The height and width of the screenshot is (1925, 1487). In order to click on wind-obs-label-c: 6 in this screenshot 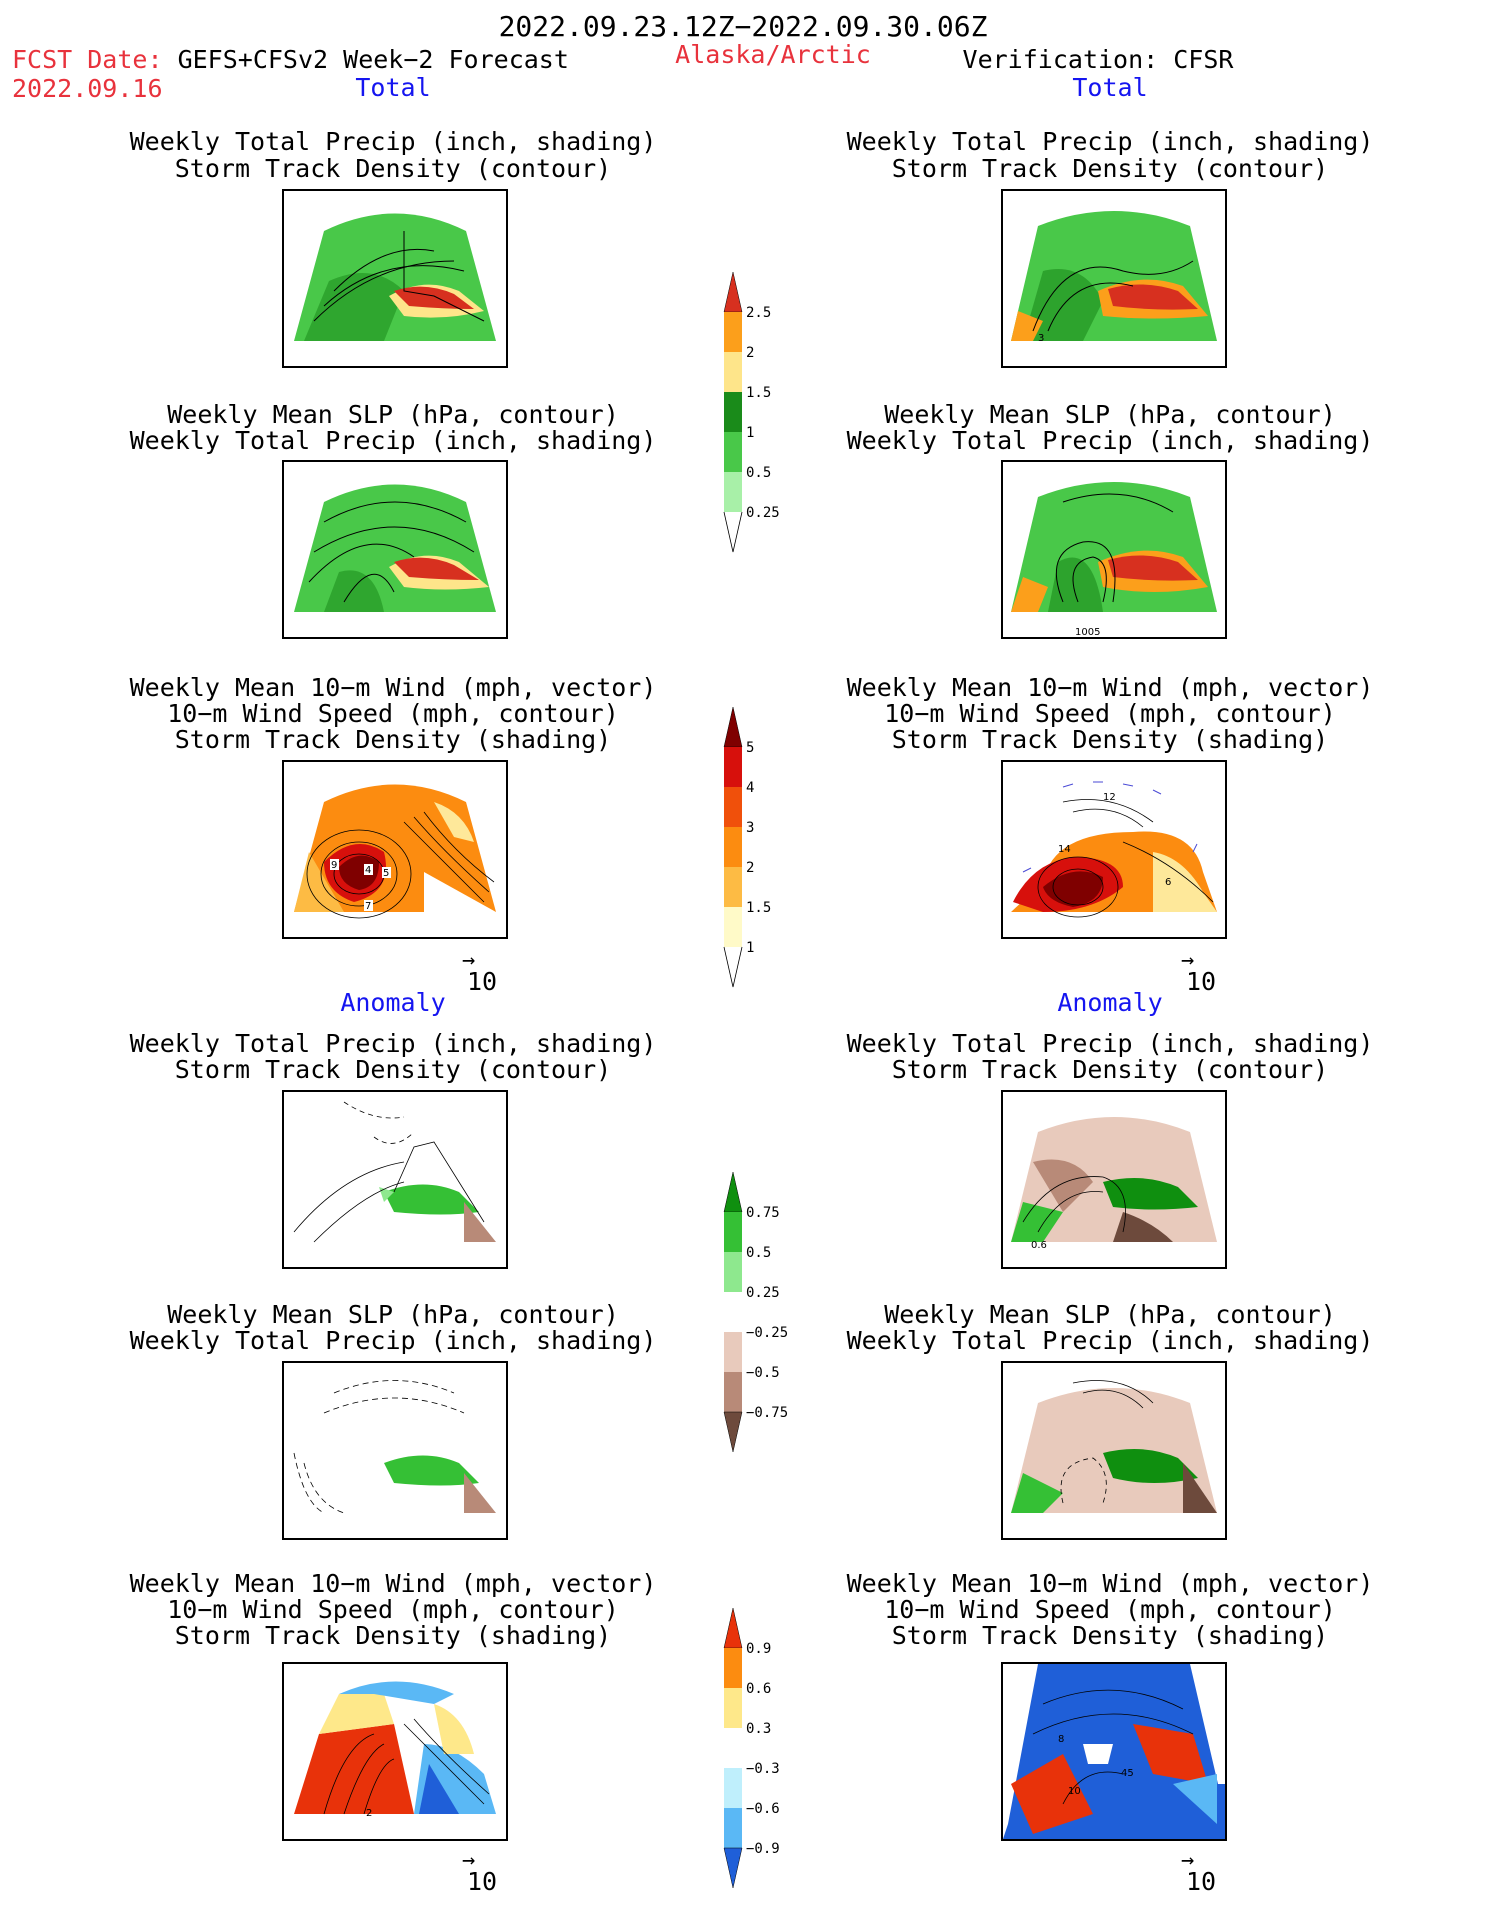, I will do `click(1168, 882)`.